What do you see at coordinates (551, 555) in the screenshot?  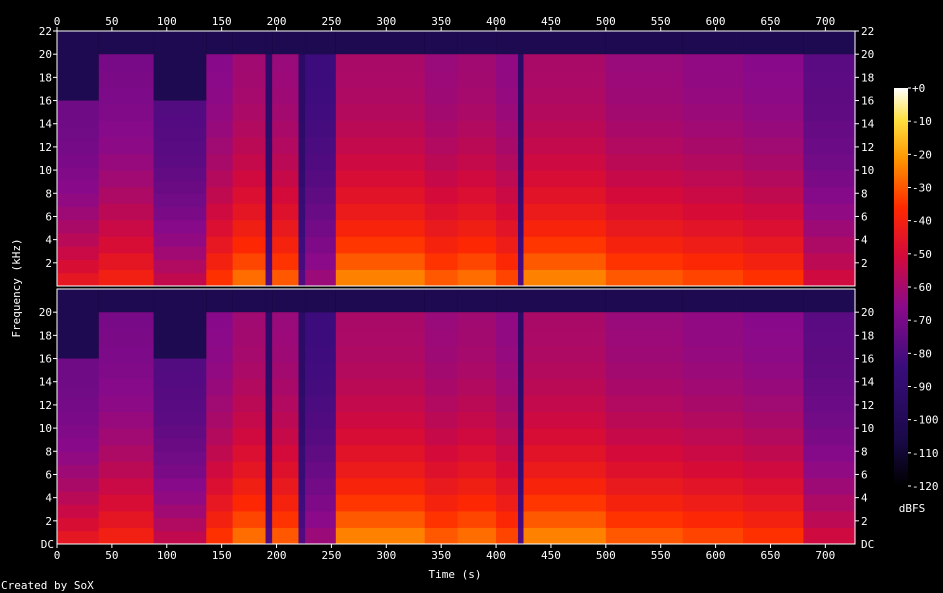 I see `x-tick-label-bottom: 450` at bounding box center [551, 555].